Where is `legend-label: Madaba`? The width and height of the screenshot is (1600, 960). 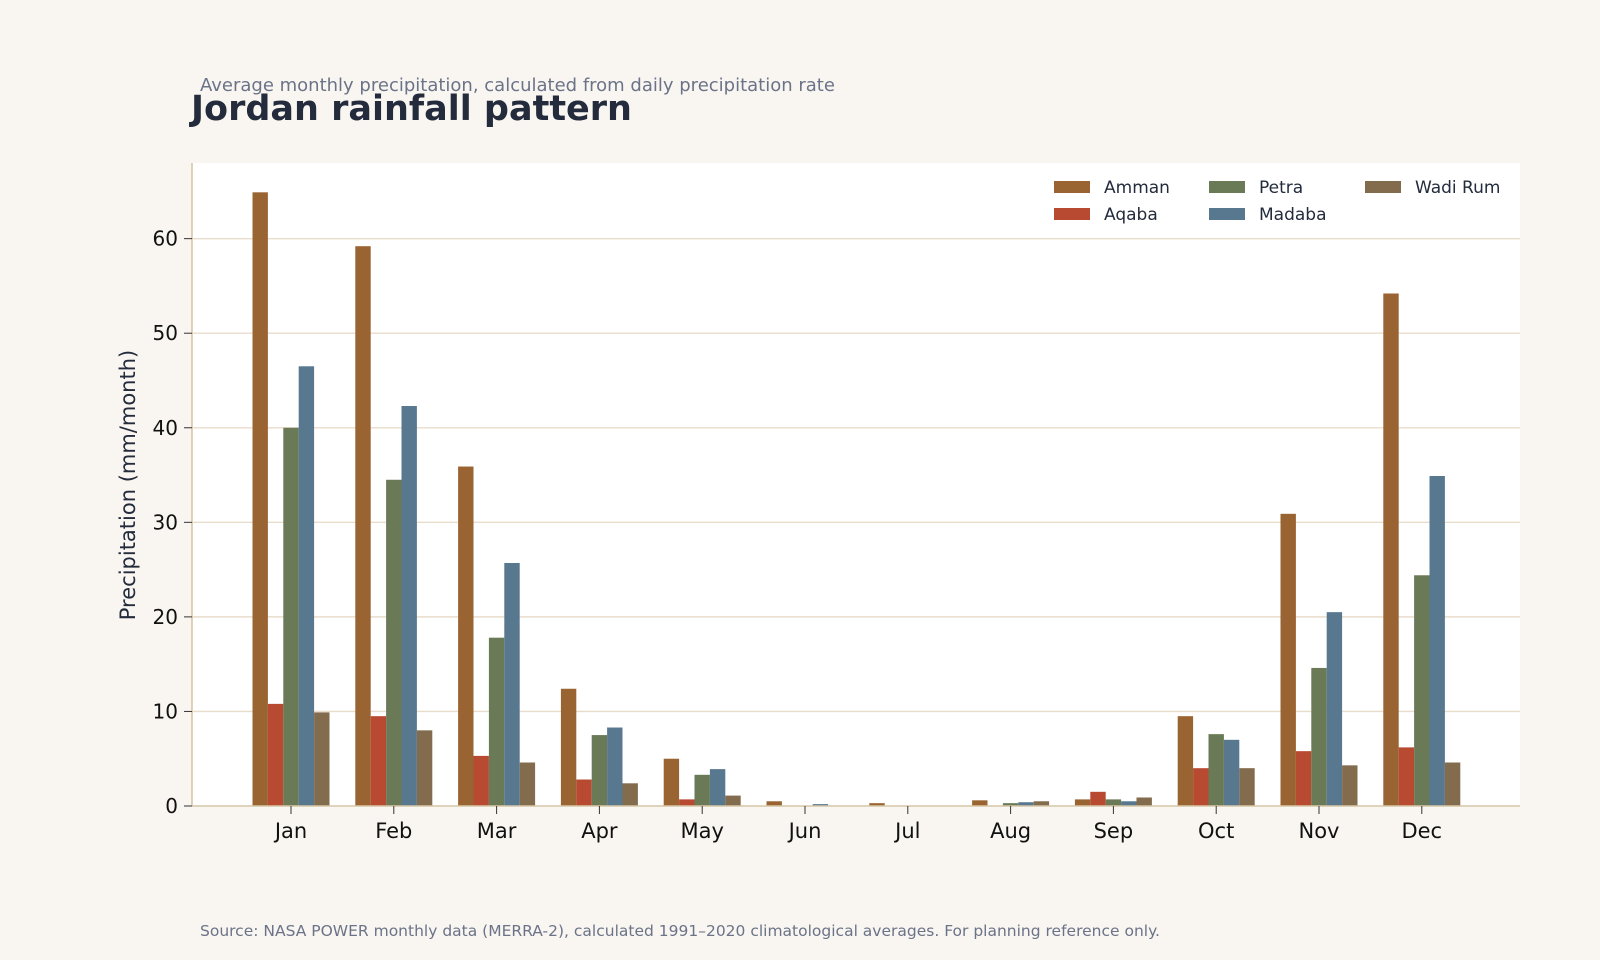 legend-label: Madaba is located at coordinates (1293, 215).